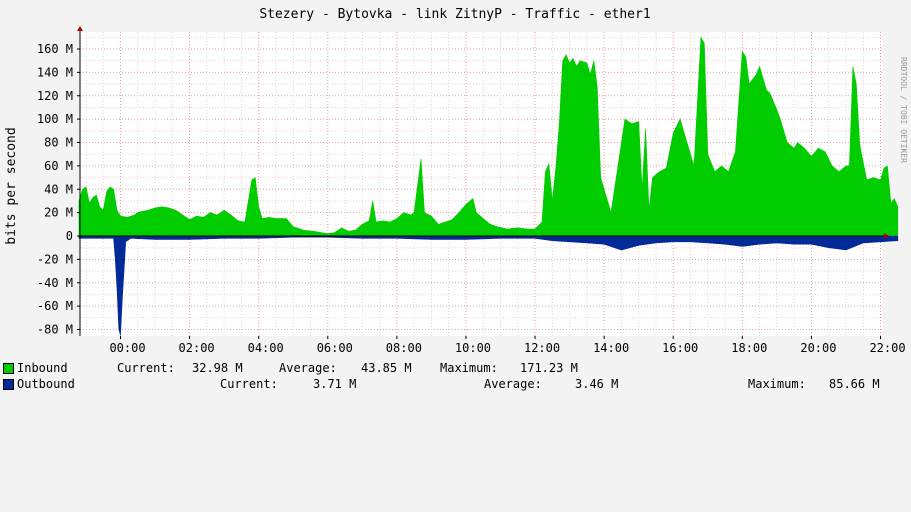  What do you see at coordinates (55, 283) in the screenshot?
I see `y-tick-label: -40 M` at bounding box center [55, 283].